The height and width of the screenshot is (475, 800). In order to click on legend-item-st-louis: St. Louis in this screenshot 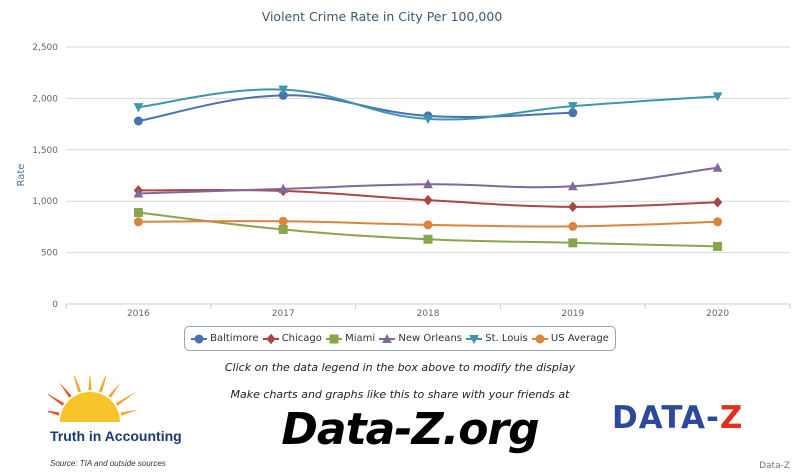, I will do `click(497, 338)`.